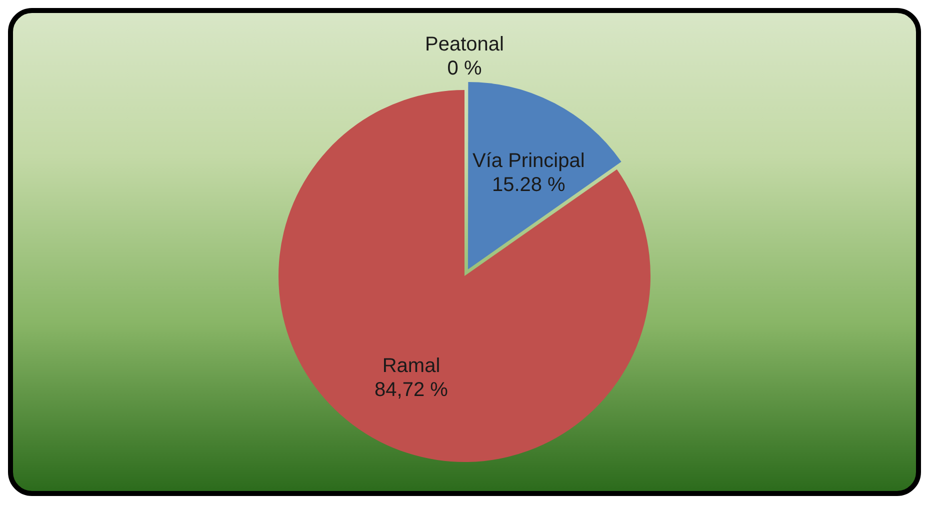 This screenshot has height=508, width=929. I want to click on data-label: 84,72 %, so click(411, 389).